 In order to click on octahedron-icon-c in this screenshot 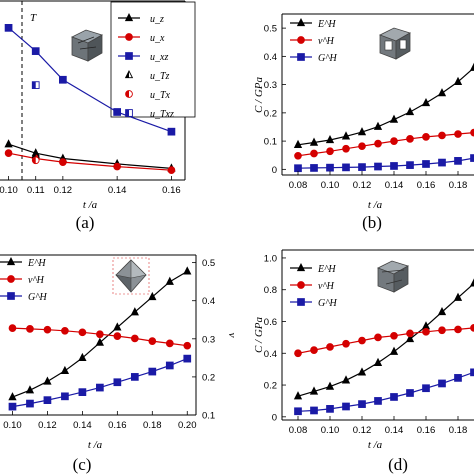, I will do `click(131, 276)`.